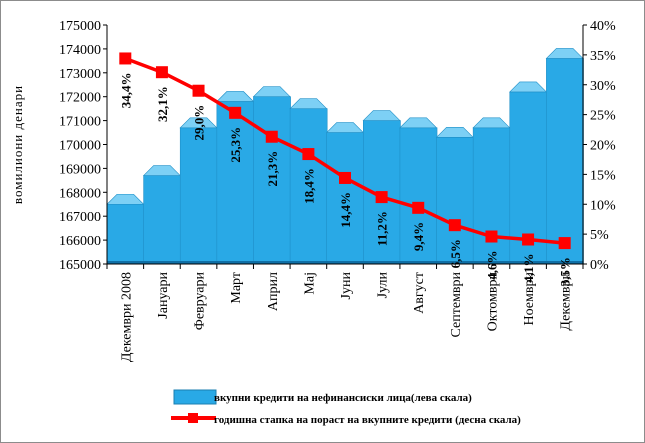  What do you see at coordinates (126, 317) in the screenshot?
I see `x-category-label: Декември 2008` at bounding box center [126, 317].